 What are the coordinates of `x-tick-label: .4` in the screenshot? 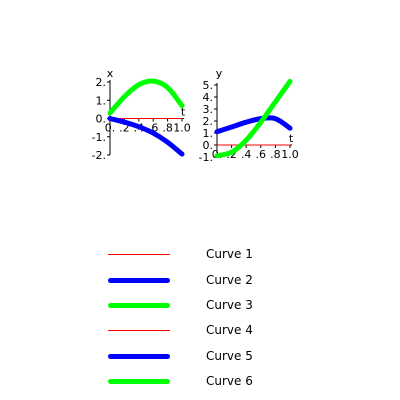 It's located at (246, 154).